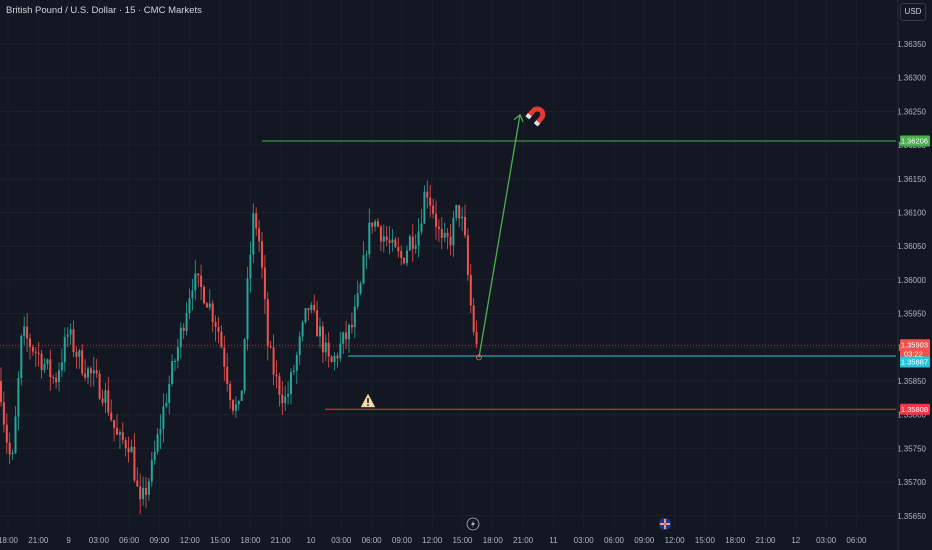 The image size is (932, 550). What do you see at coordinates (911, 415) in the screenshot?
I see `y-tick-label: 1.35800` at bounding box center [911, 415].